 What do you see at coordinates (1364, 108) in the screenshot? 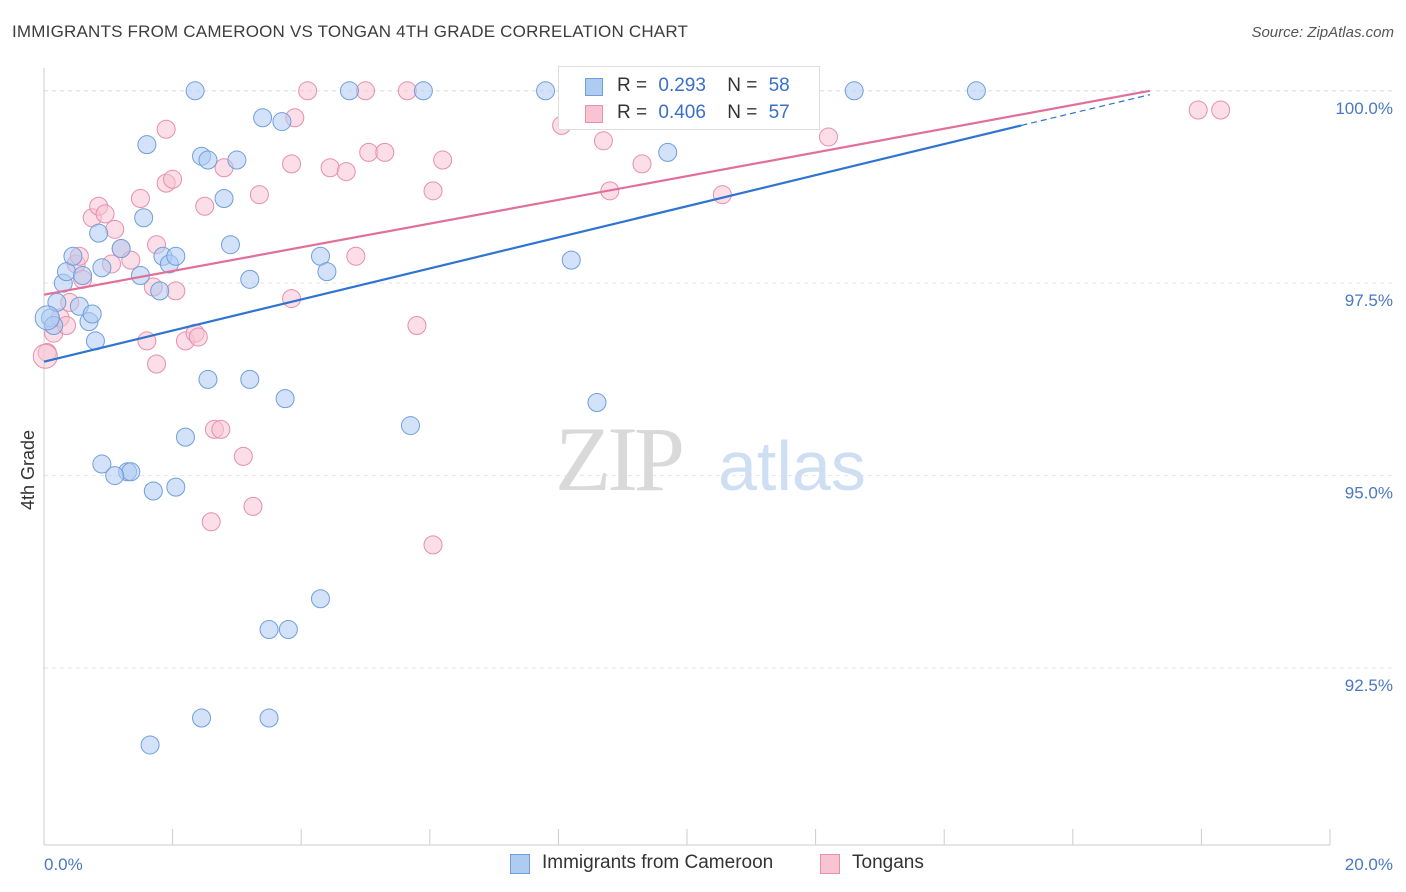
I see `y-tick-label: 100.0%` at bounding box center [1364, 108].